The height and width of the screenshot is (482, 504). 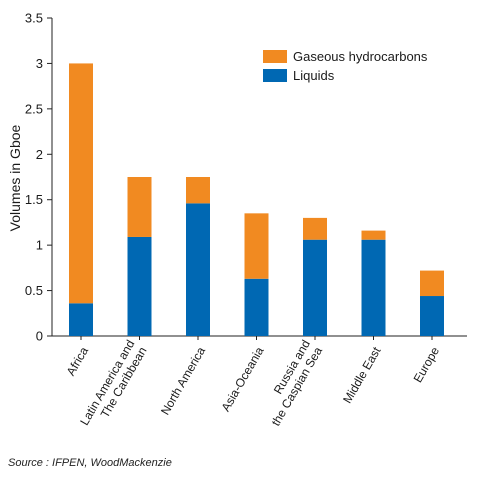 I want to click on y-tick-label: 1.5, so click(x=34, y=199).